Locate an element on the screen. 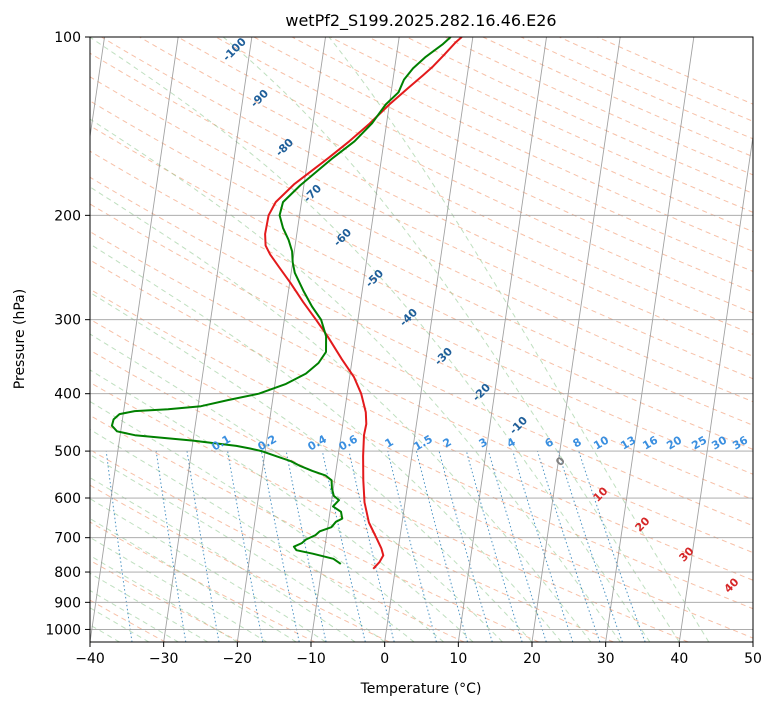  y-tick-label: 200 is located at coordinates (67, 216).